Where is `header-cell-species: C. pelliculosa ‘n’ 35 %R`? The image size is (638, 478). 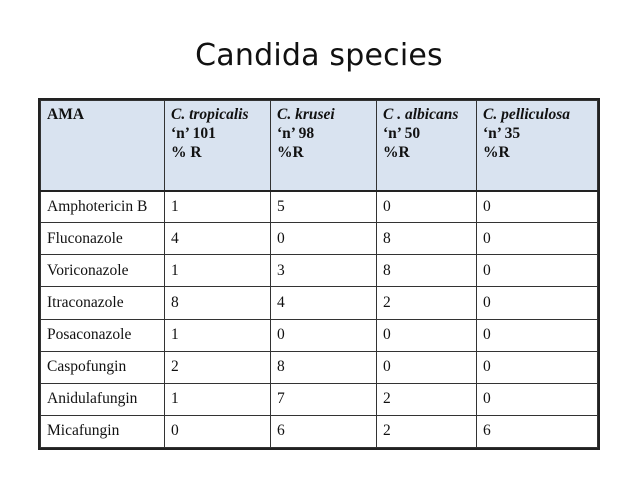
header-cell-species: C. pelliculosa ‘n’ 35 %R is located at coordinates (537, 145).